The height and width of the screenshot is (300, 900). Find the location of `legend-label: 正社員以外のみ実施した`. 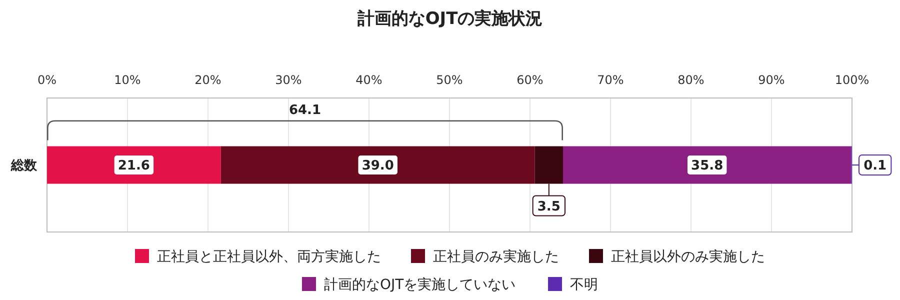

legend-label: 正社員以外のみ実施した is located at coordinates (688, 256).